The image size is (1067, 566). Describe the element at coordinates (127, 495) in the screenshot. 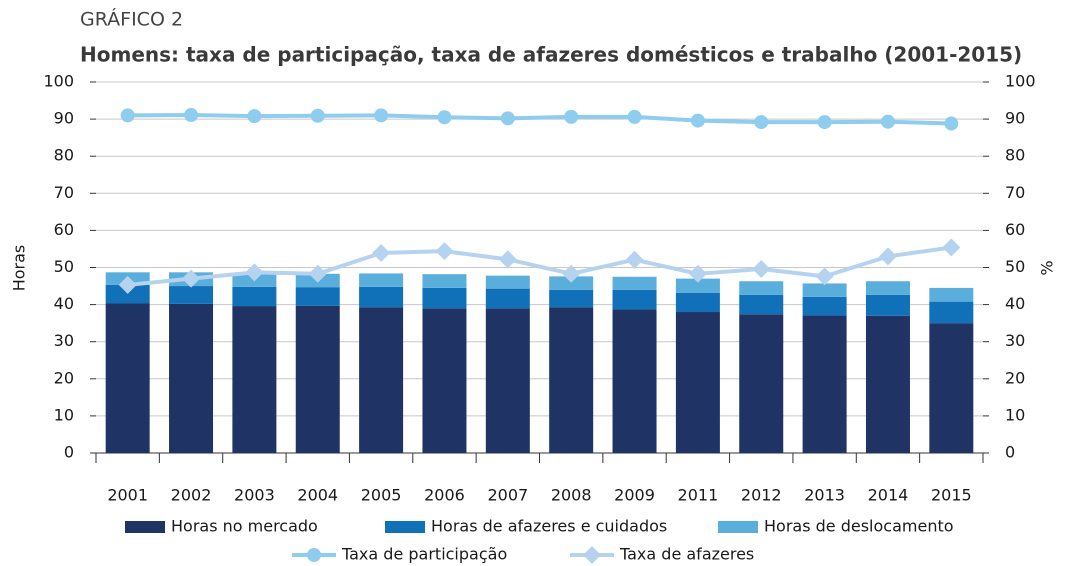

I see `x-tick-label: 2001` at that location.